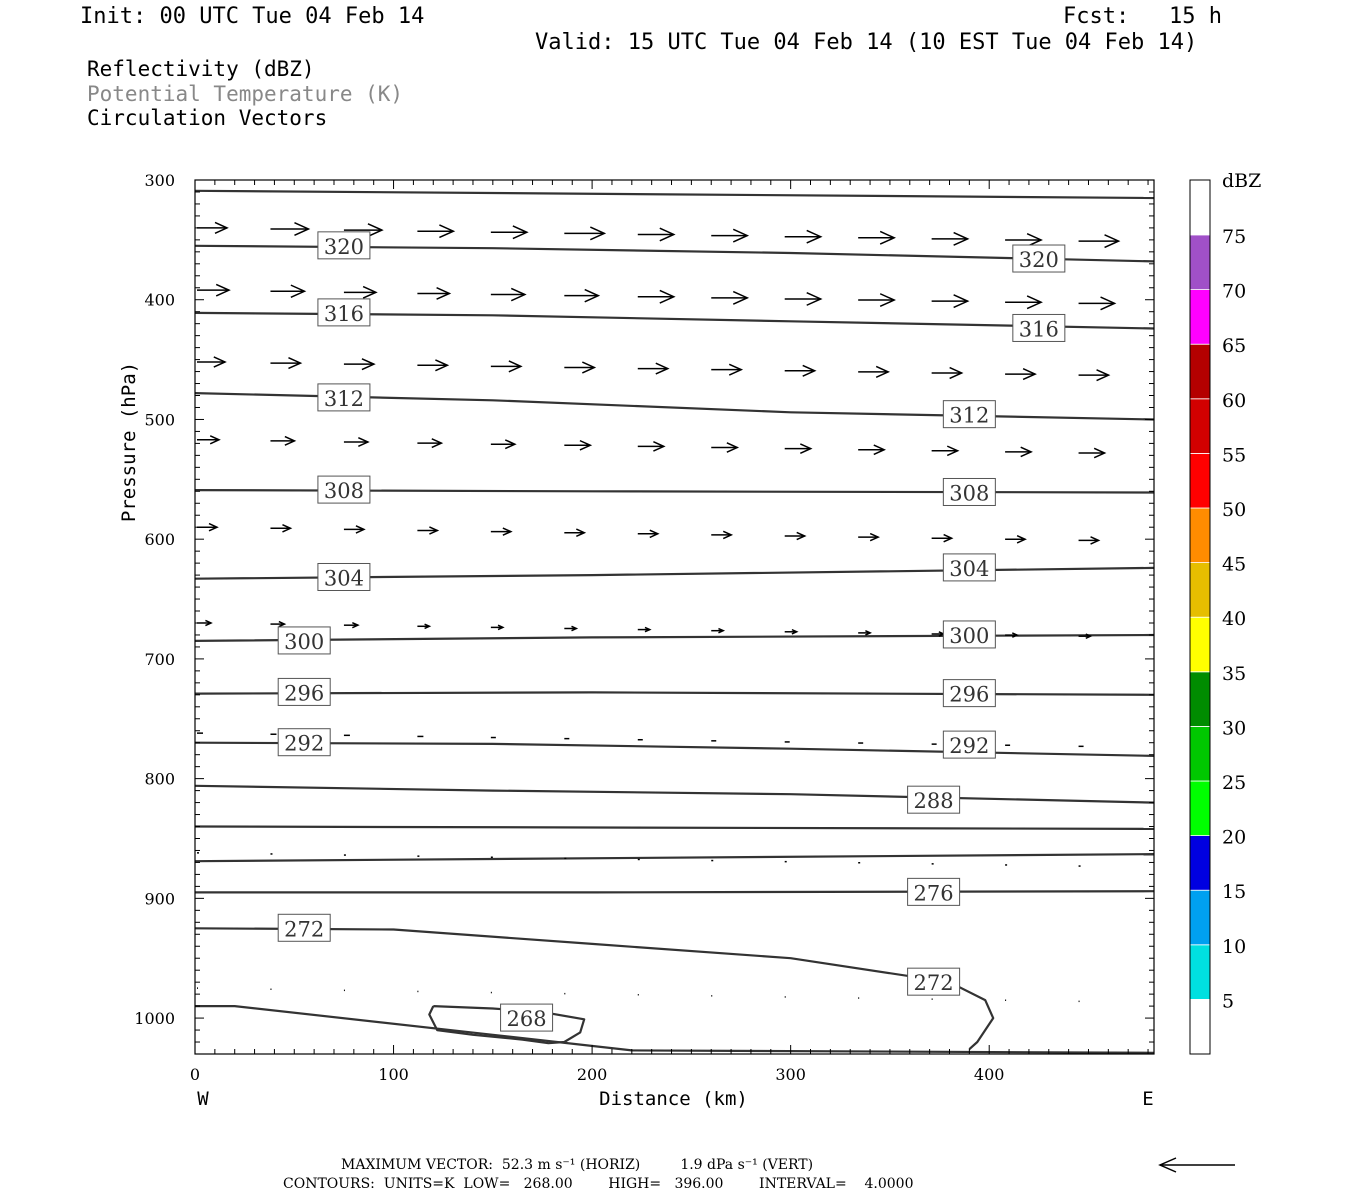 The height and width of the screenshot is (1200, 1350). I want to click on y-tick-label: 900, so click(159, 898).